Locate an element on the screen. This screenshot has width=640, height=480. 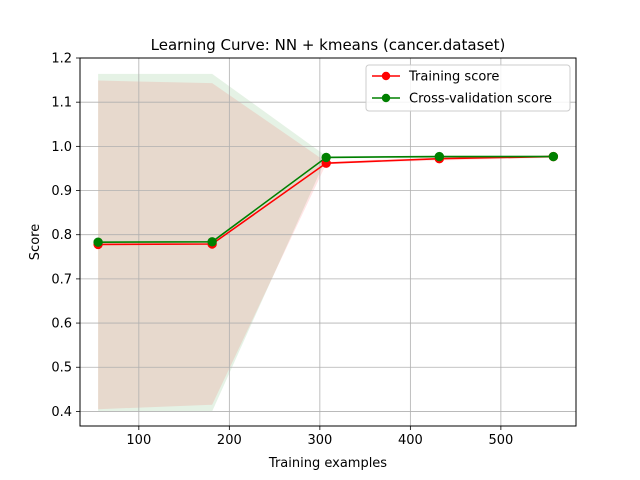
y-tick-label: 0.6 is located at coordinates (61, 324).